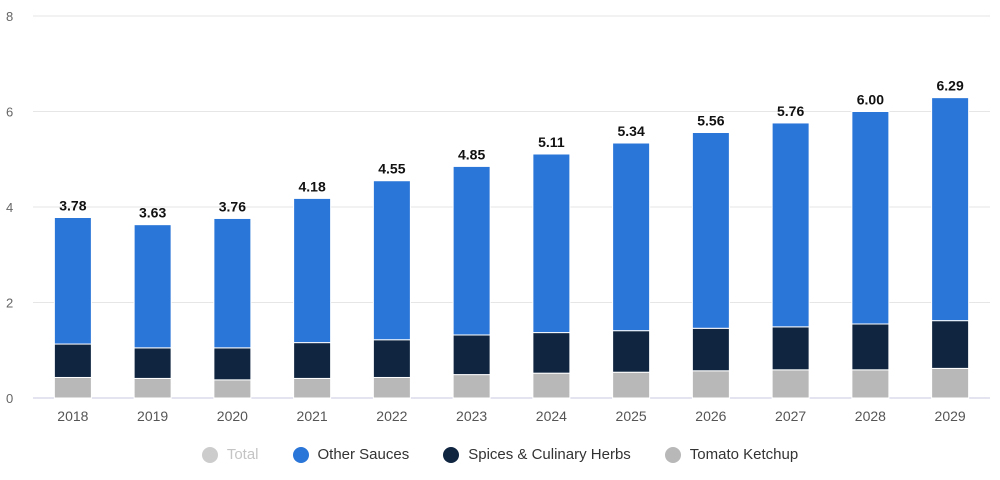 This screenshot has width=1000, height=480. What do you see at coordinates (551, 142) in the screenshot?
I see `total-label-2024: 5.11` at bounding box center [551, 142].